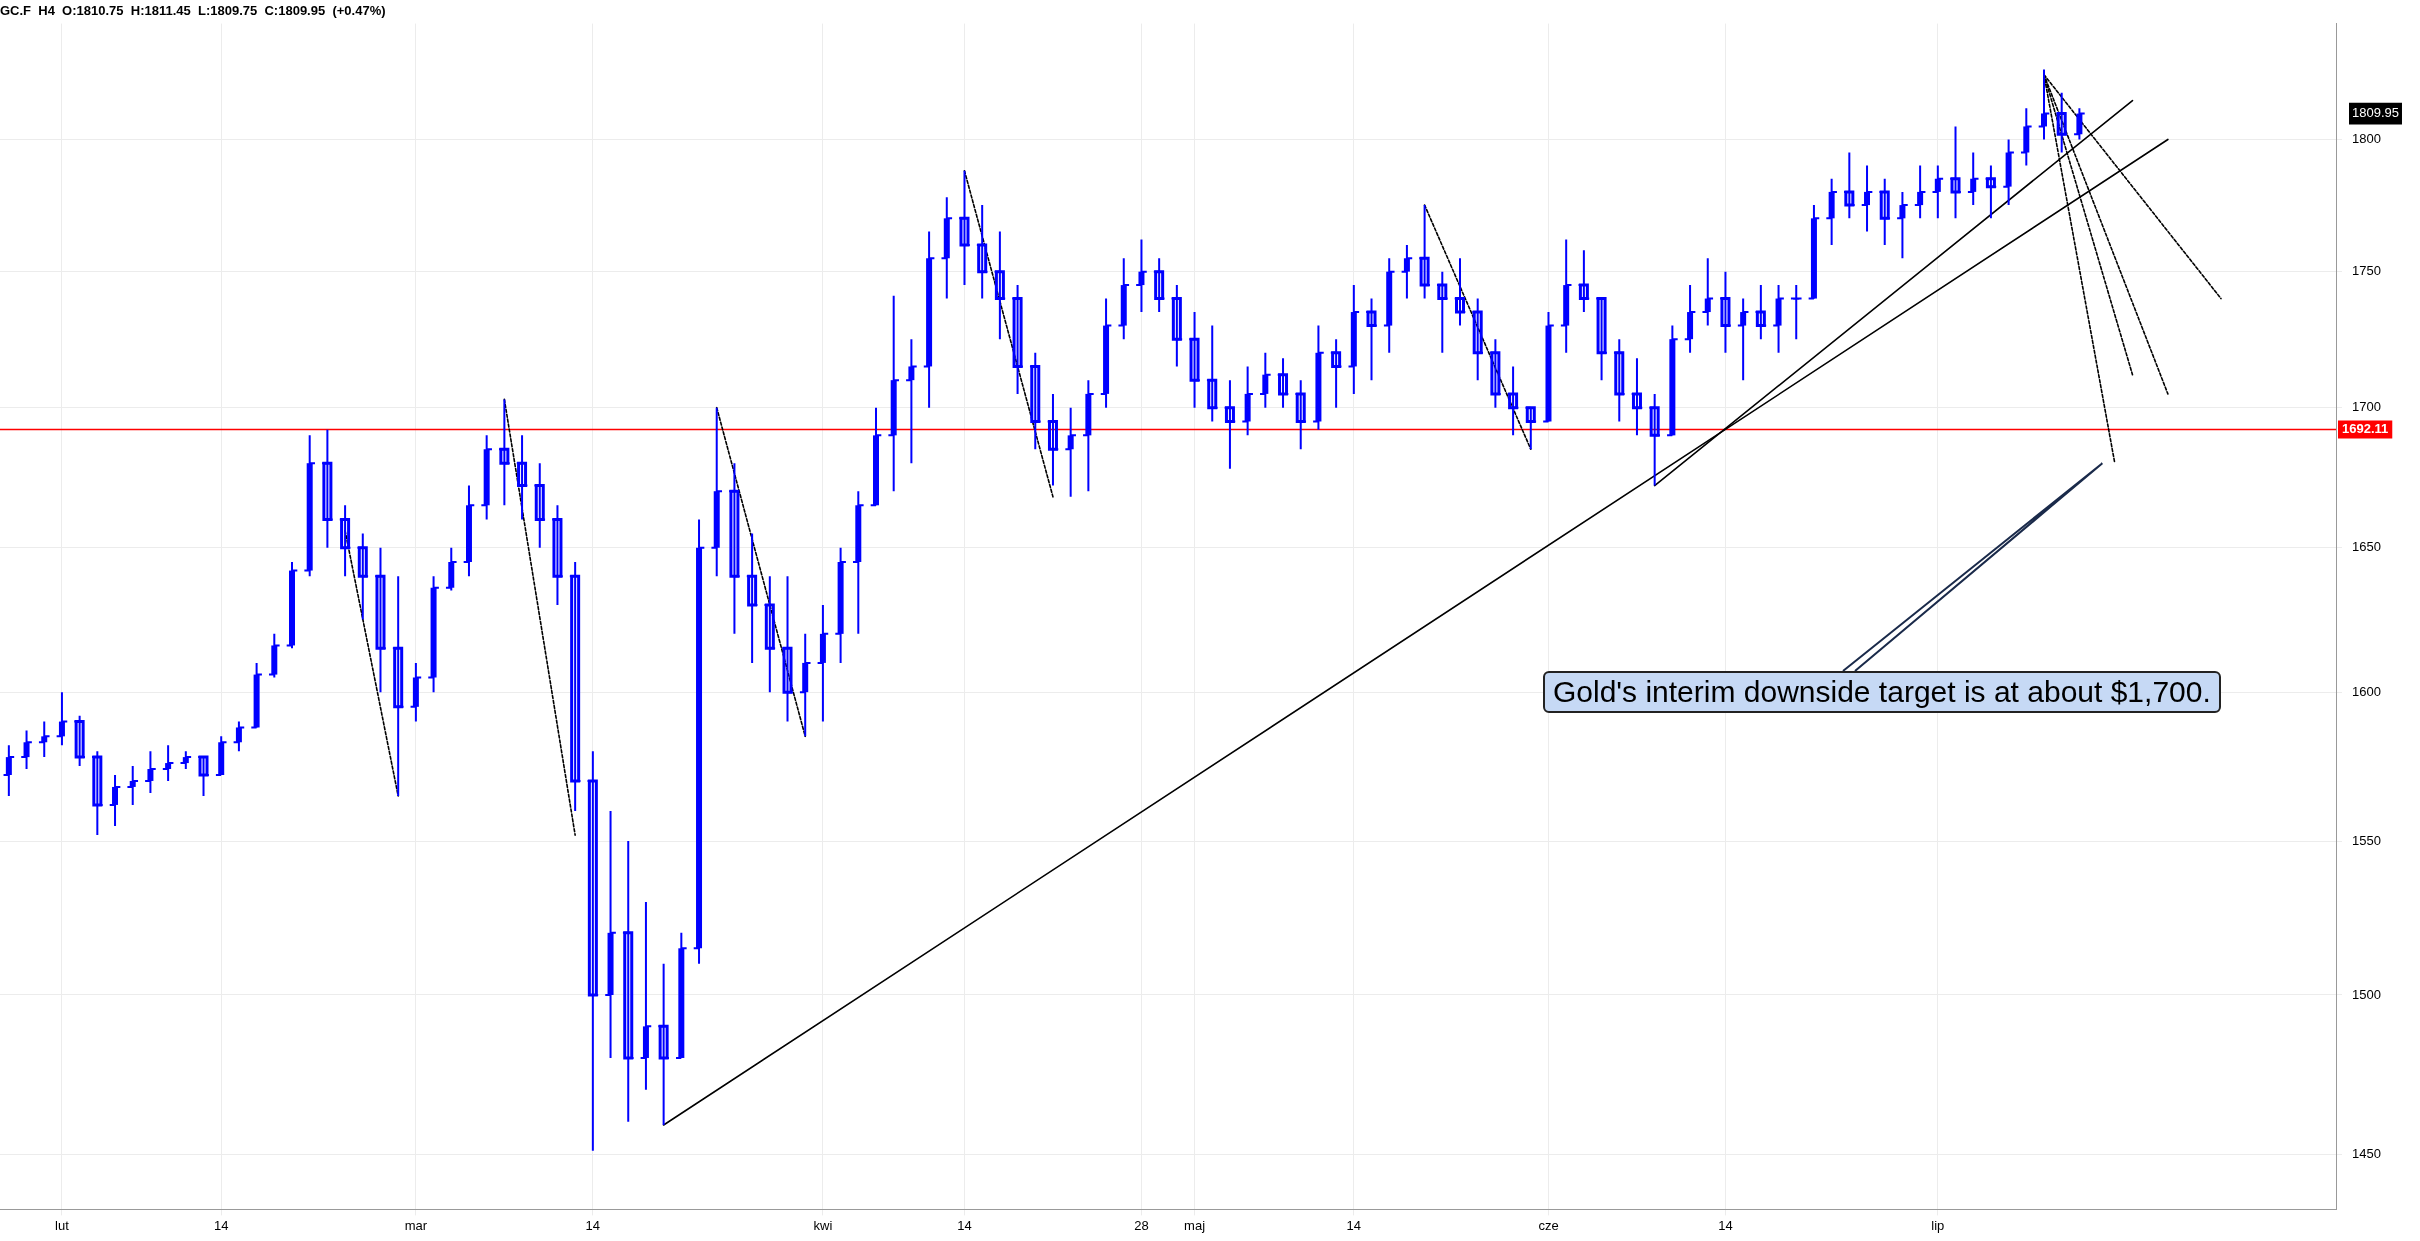 Image resolution: width=2420 pixels, height=1241 pixels. What do you see at coordinates (2366, 407) in the screenshot?
I see `y-tick-label: 1700` at bounding box center [2366, 407].